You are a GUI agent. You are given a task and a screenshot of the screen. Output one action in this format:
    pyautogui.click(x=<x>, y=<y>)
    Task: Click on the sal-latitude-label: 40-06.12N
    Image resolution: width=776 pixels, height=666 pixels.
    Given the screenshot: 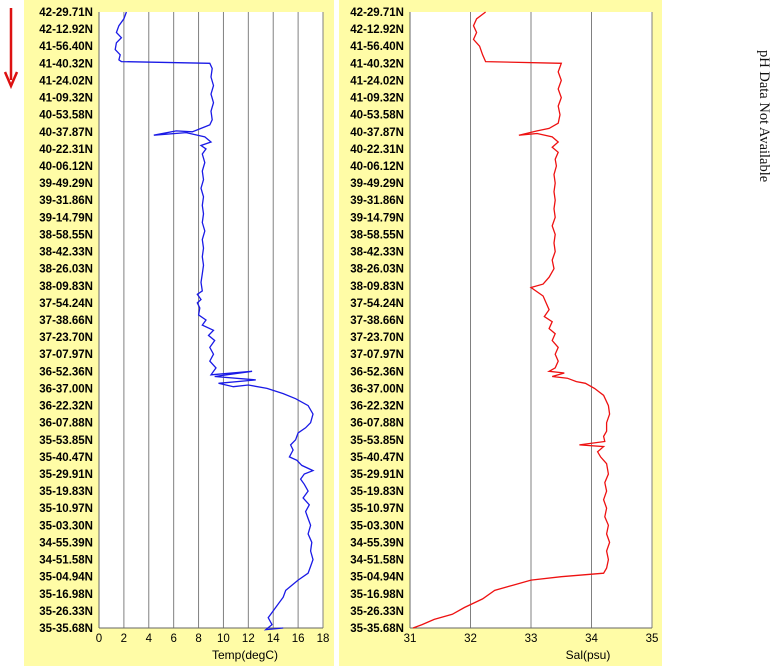 What is the action you would take?
    pyautogui.click(x=377, y=167)
    